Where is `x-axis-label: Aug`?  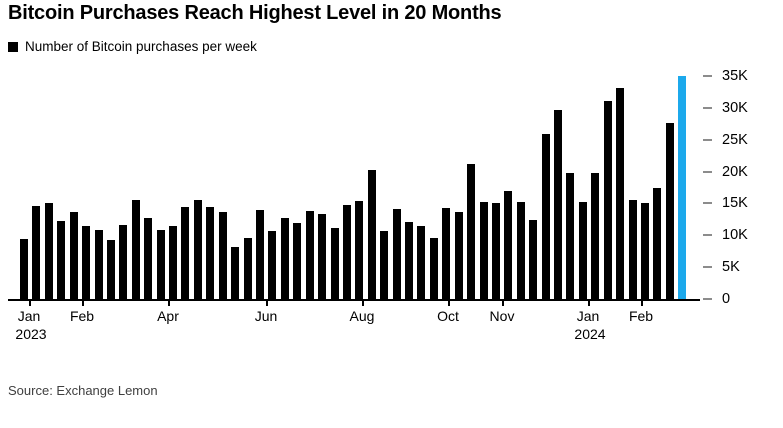
x-axis-label: Aug is located at coordinates (362, 316).